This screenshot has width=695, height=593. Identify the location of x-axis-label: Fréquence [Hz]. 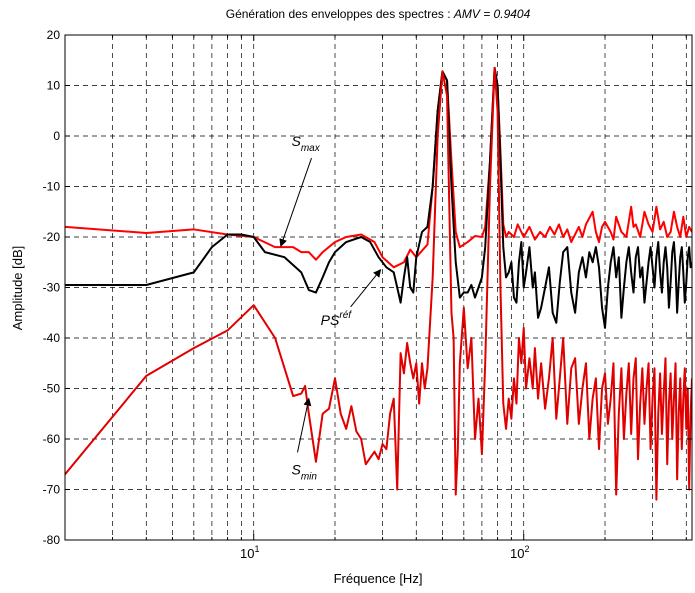
(378, 578).